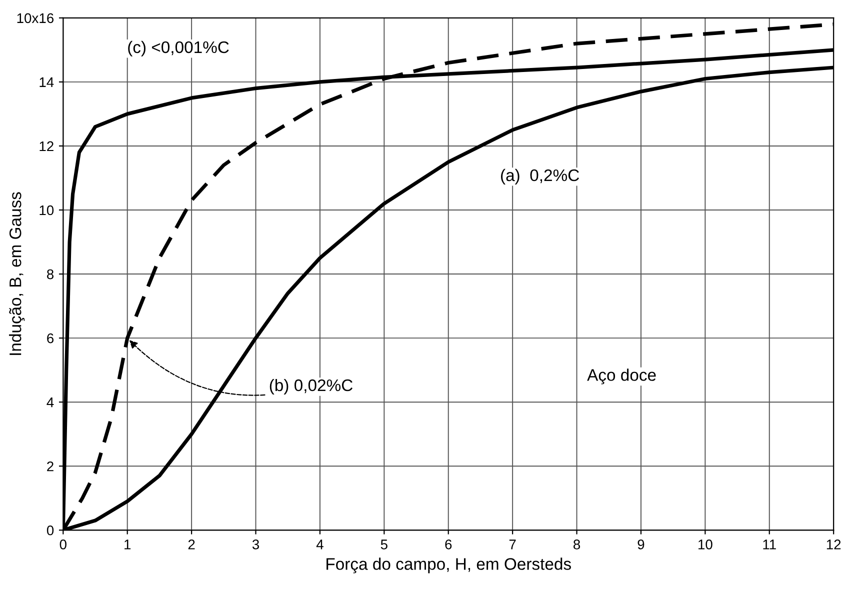 This screenshot has height=597, width=842. I want to click on x-tick-label: 6, so click(448, 545).